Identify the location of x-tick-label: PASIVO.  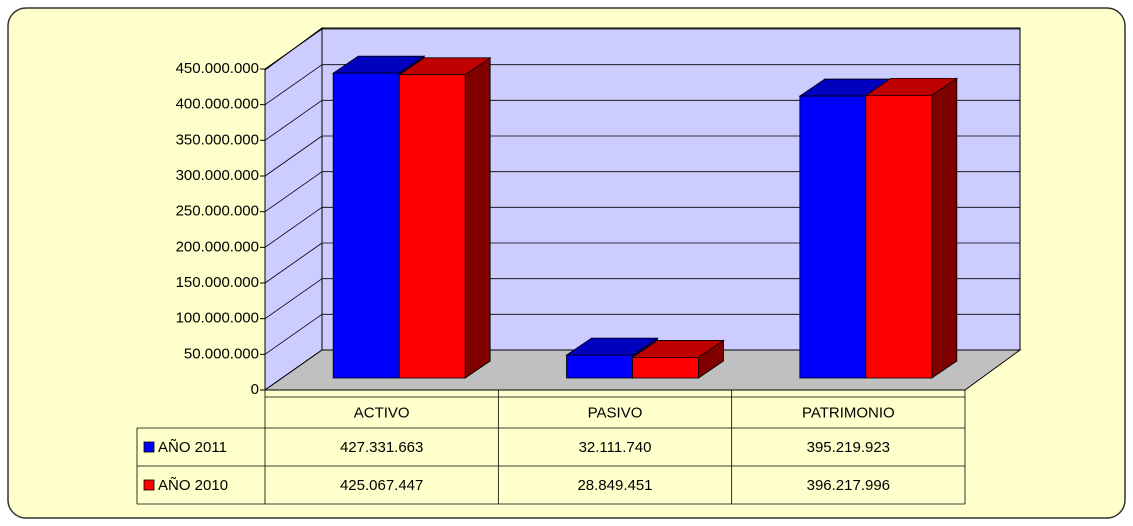
(615, 412).